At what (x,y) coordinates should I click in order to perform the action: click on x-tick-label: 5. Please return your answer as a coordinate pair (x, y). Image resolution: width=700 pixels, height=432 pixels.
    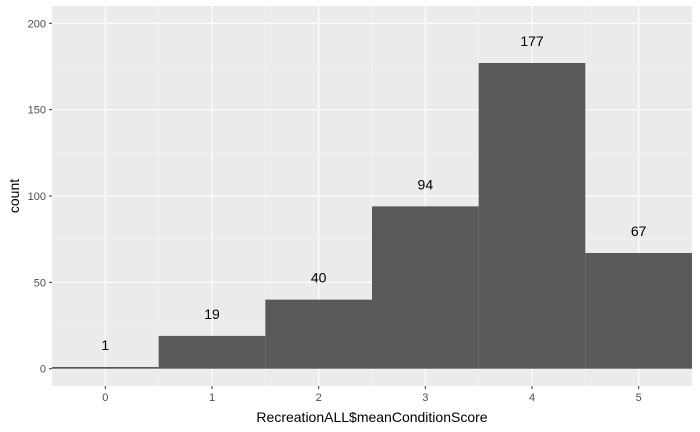
    Looking at the image, I should click on (639, 398).